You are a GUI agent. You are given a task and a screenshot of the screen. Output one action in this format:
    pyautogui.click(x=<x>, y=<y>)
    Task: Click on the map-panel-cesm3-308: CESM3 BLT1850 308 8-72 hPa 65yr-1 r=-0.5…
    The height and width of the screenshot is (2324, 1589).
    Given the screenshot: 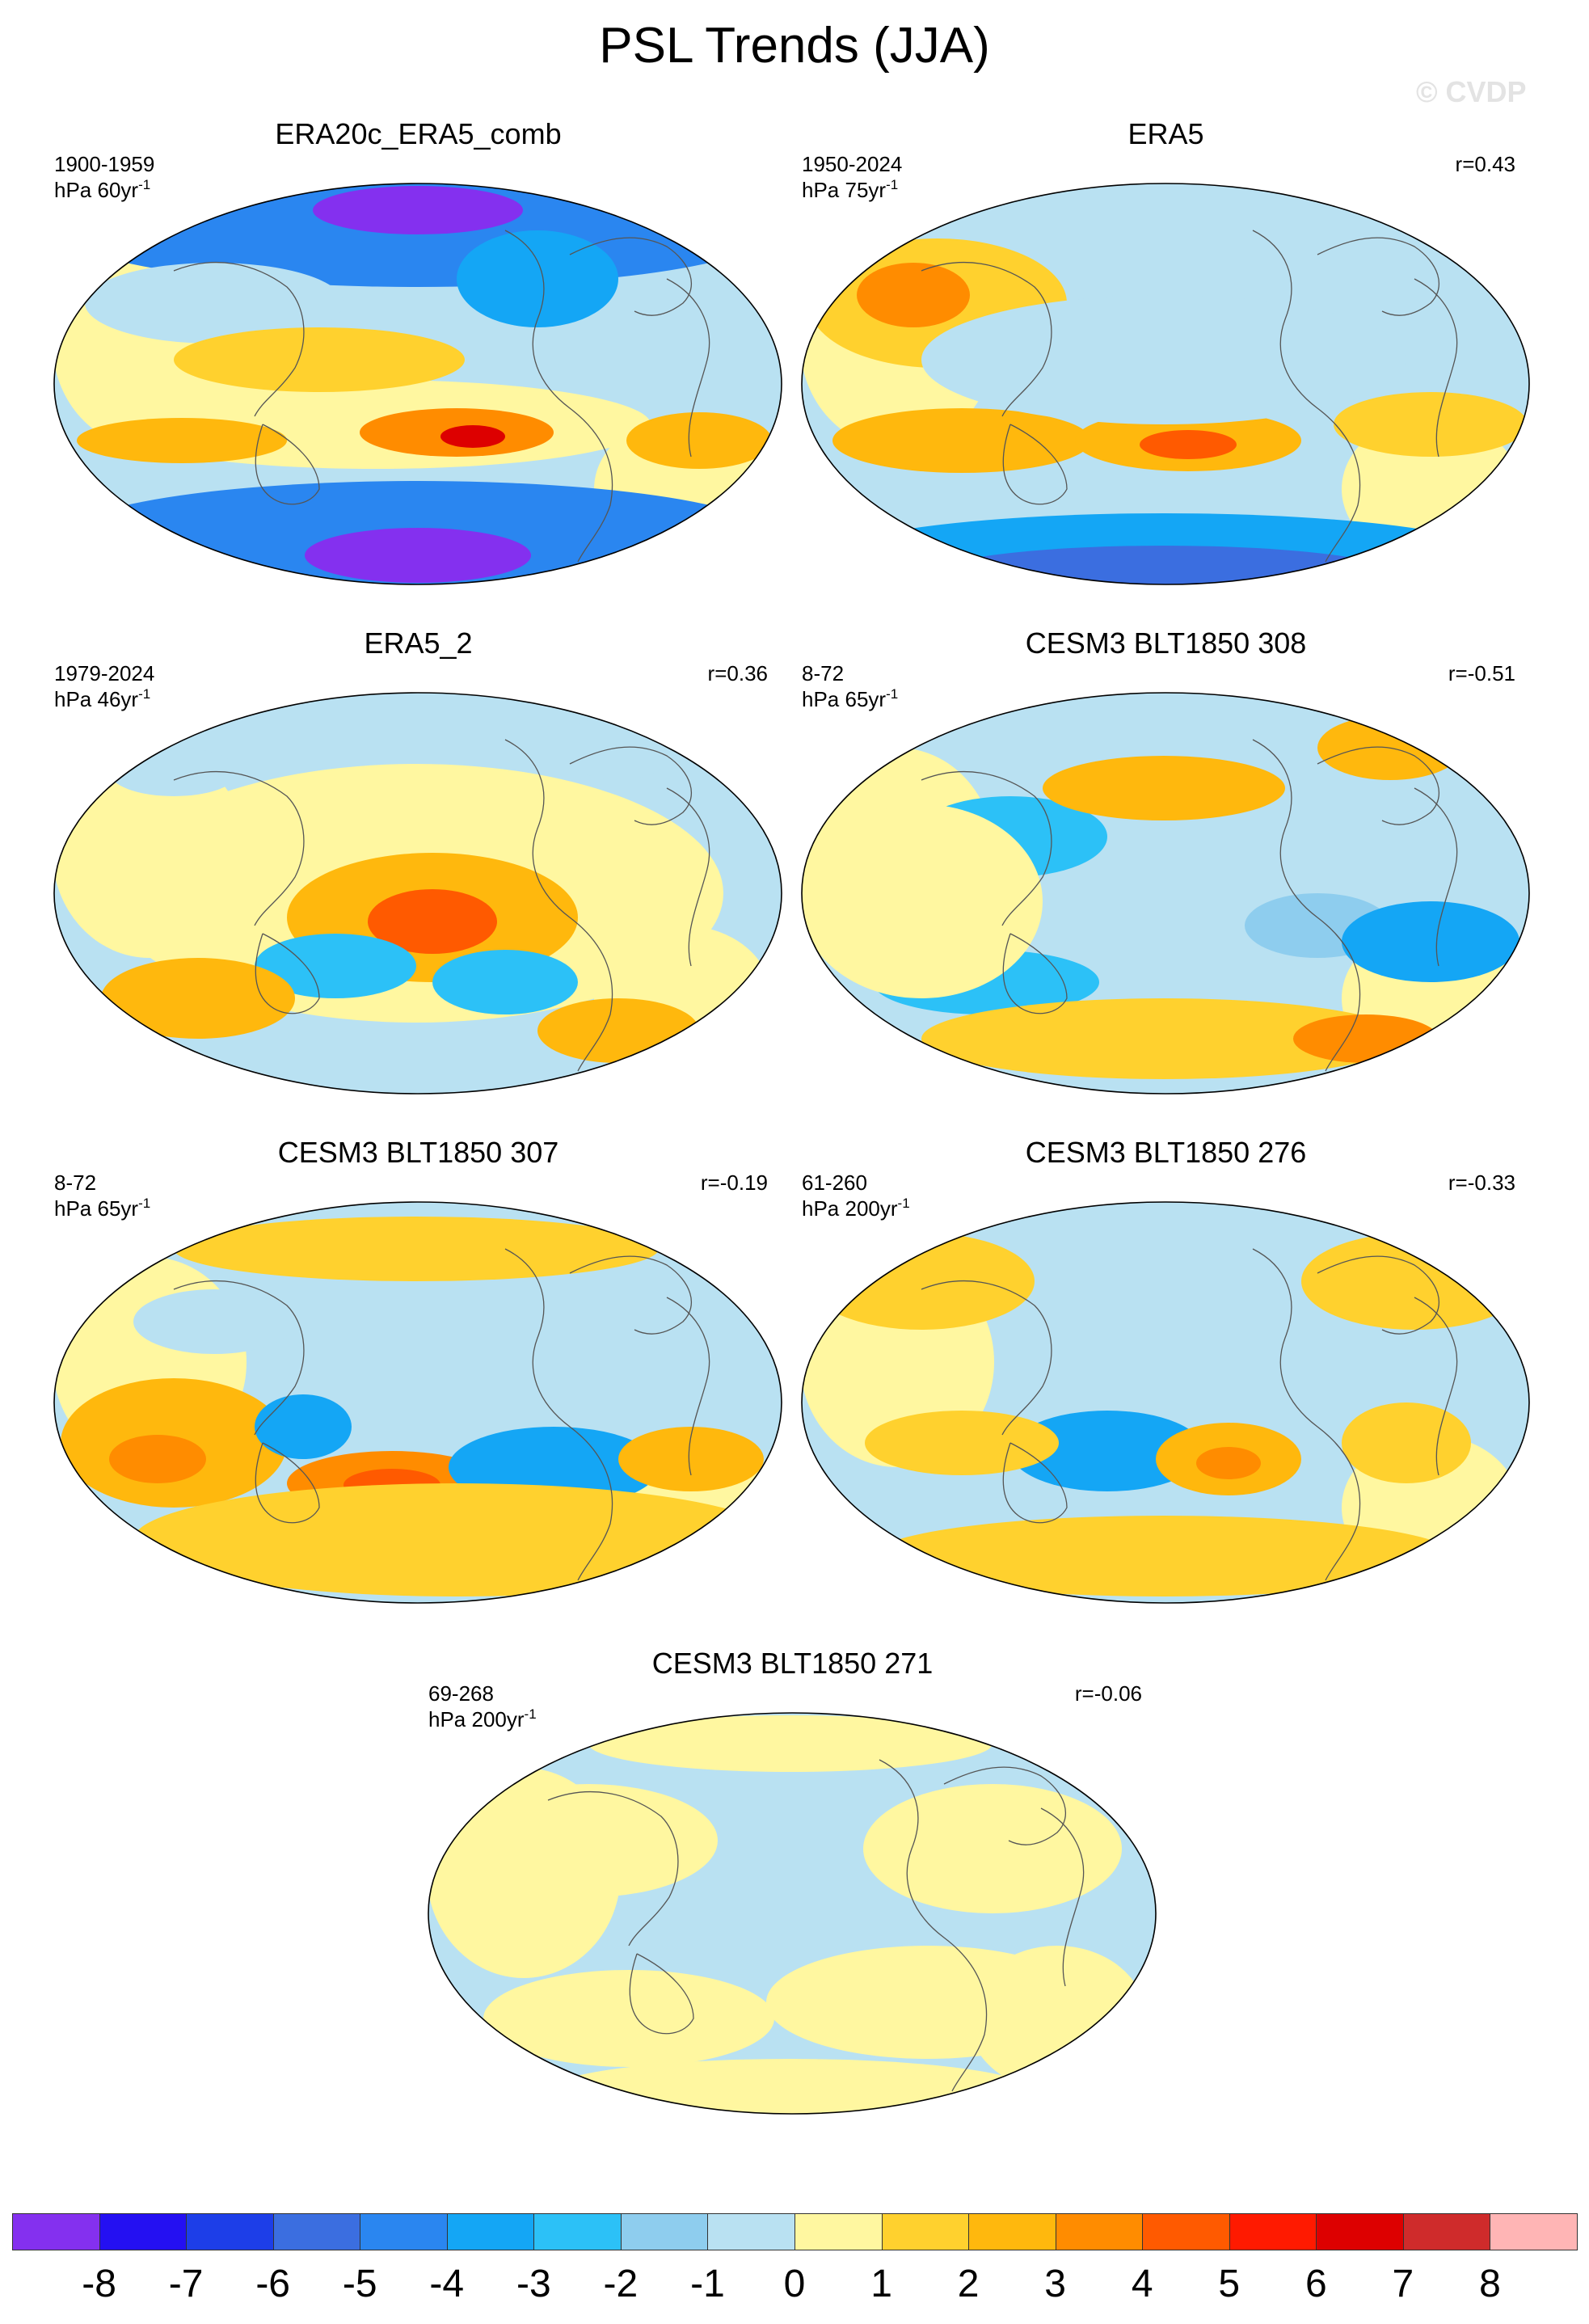 What is the action you would take?
    pyautogui.click(x=1166, y=860)
    